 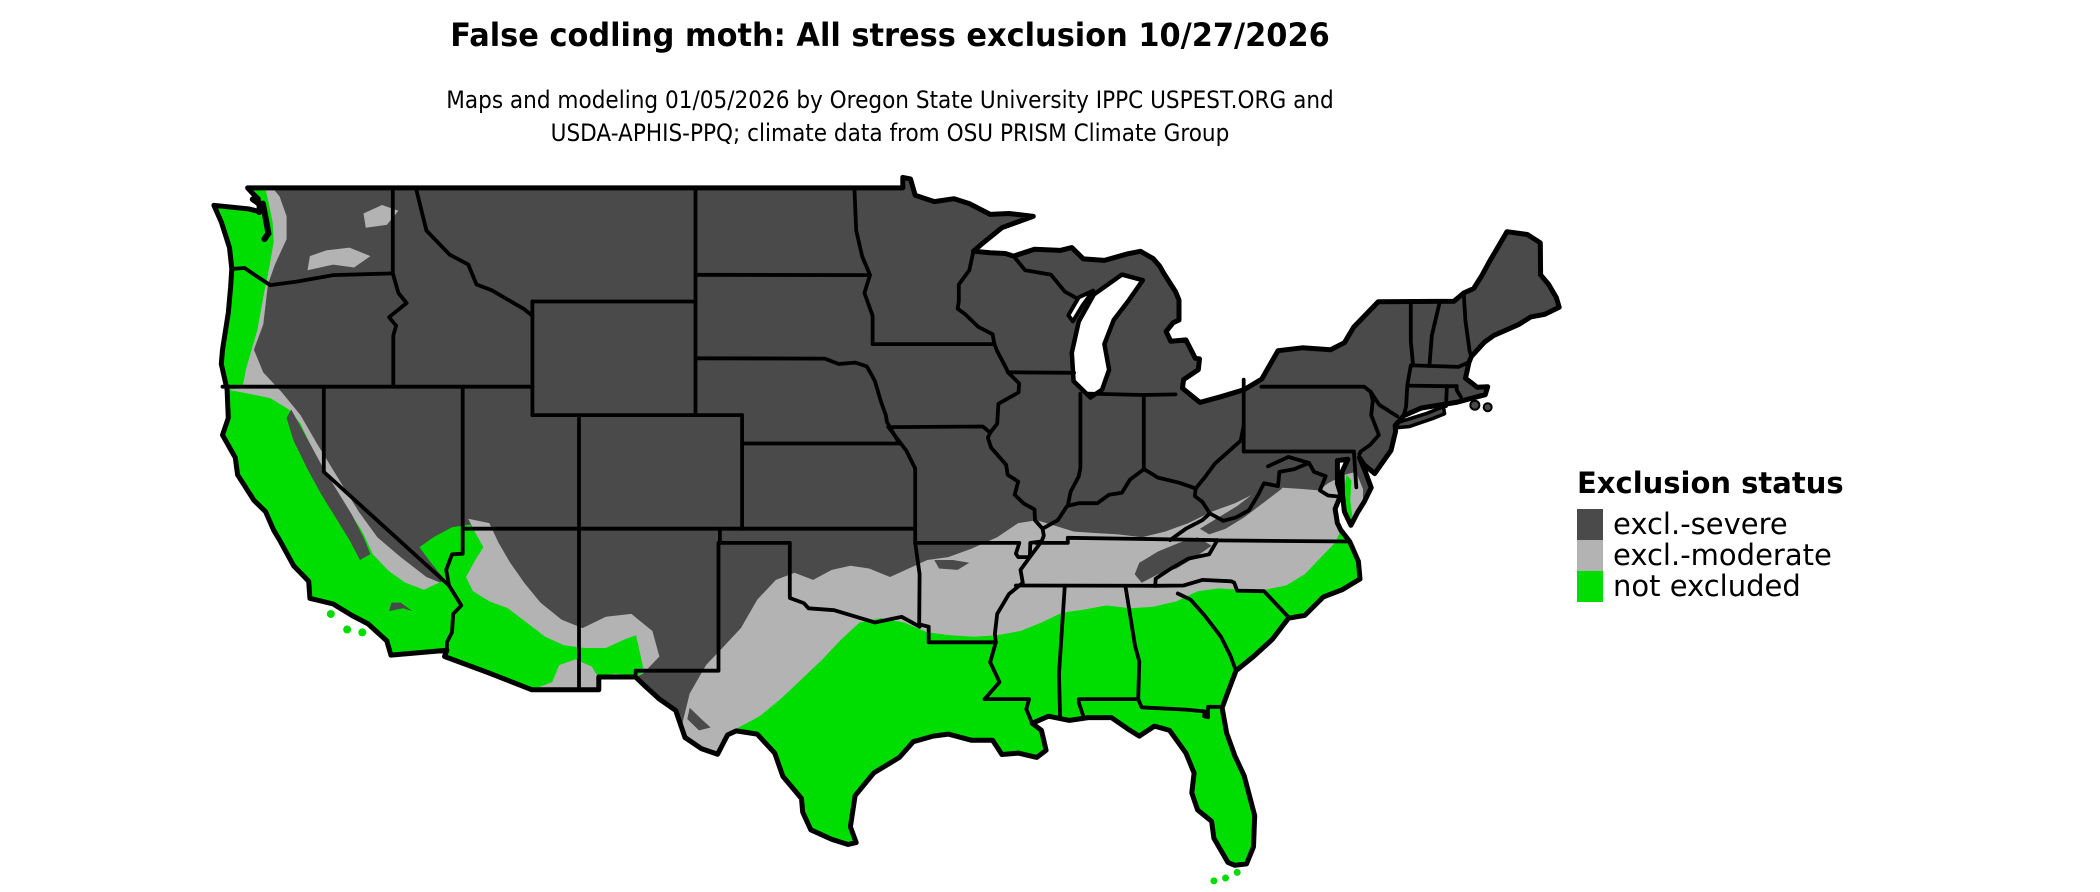 I want to click on legend-label-not-excluded: not excluded, so click(x=1707, y=586).